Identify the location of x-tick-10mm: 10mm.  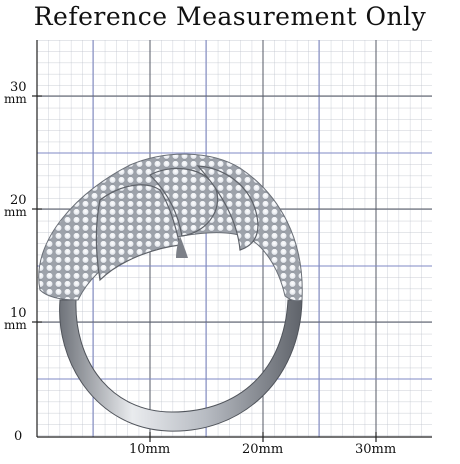
(150, 449).